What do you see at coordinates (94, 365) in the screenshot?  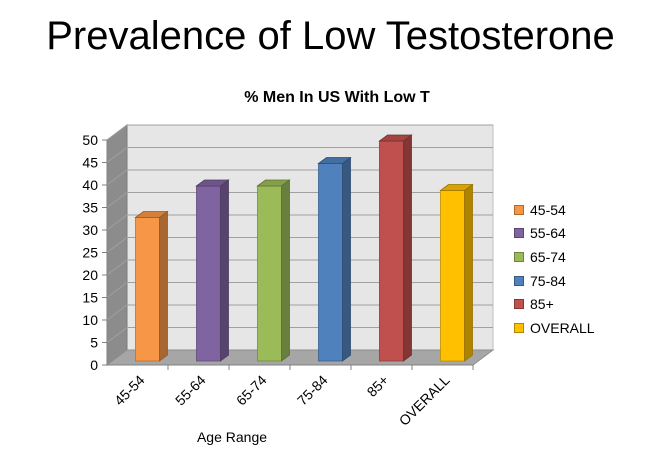 I see `y-tick-label: 0` at bounding box center [94, 365].